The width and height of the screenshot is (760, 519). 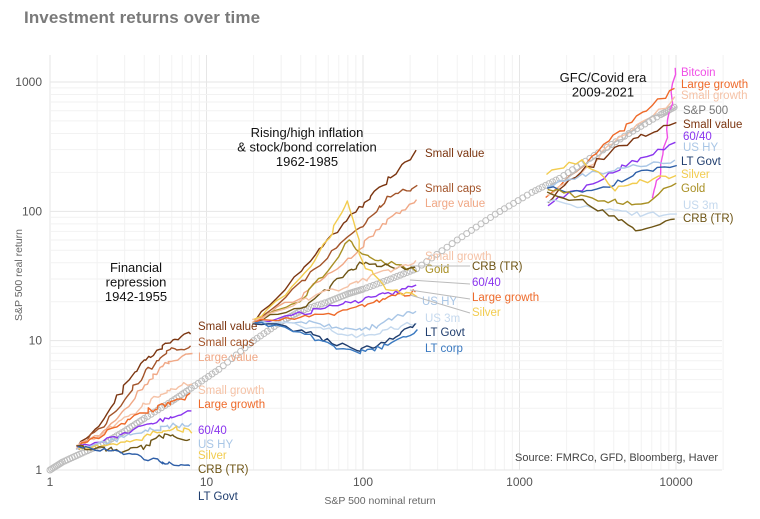 What do you see at coordinates (50, 482) in the screenshot?
I see `x-tick-label: 1` at bounding box center [50, 482].